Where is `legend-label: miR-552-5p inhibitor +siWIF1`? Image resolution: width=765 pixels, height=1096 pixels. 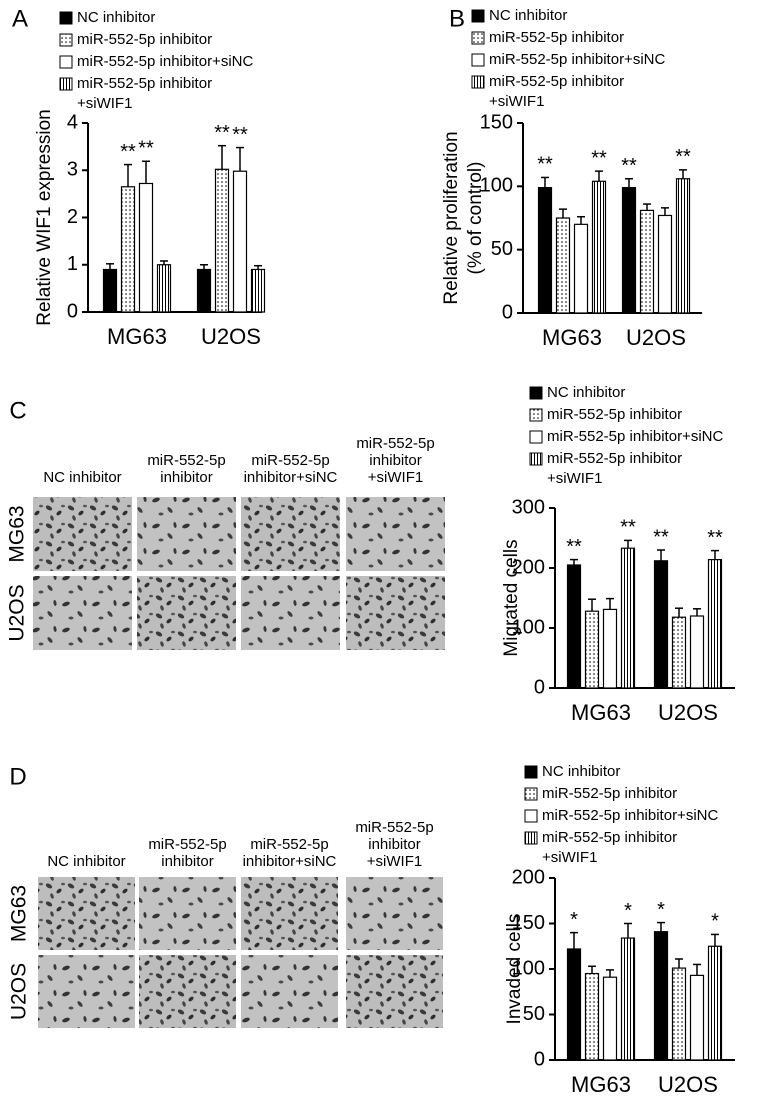
legend-label: miR-552-5p inhibitor +siWIF1 is located at coordinates (609, 847).